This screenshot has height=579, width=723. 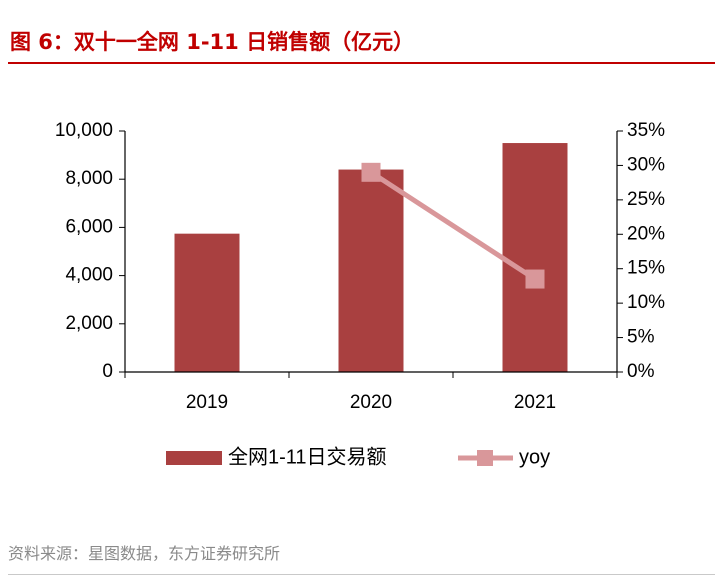 I want to click on y-right-tick-label: 15%, so click(x=646, y=268).